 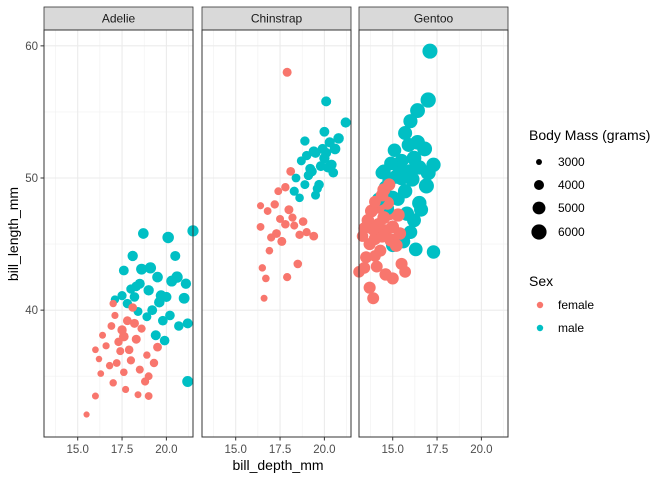 I want to click on size-legend-label: 4000, so click(x=571, y=185).